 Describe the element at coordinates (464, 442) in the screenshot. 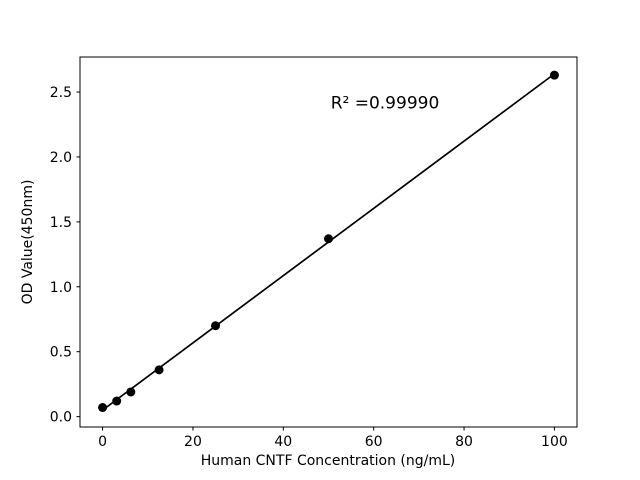

I see `x-tick-label: 80` at that location.